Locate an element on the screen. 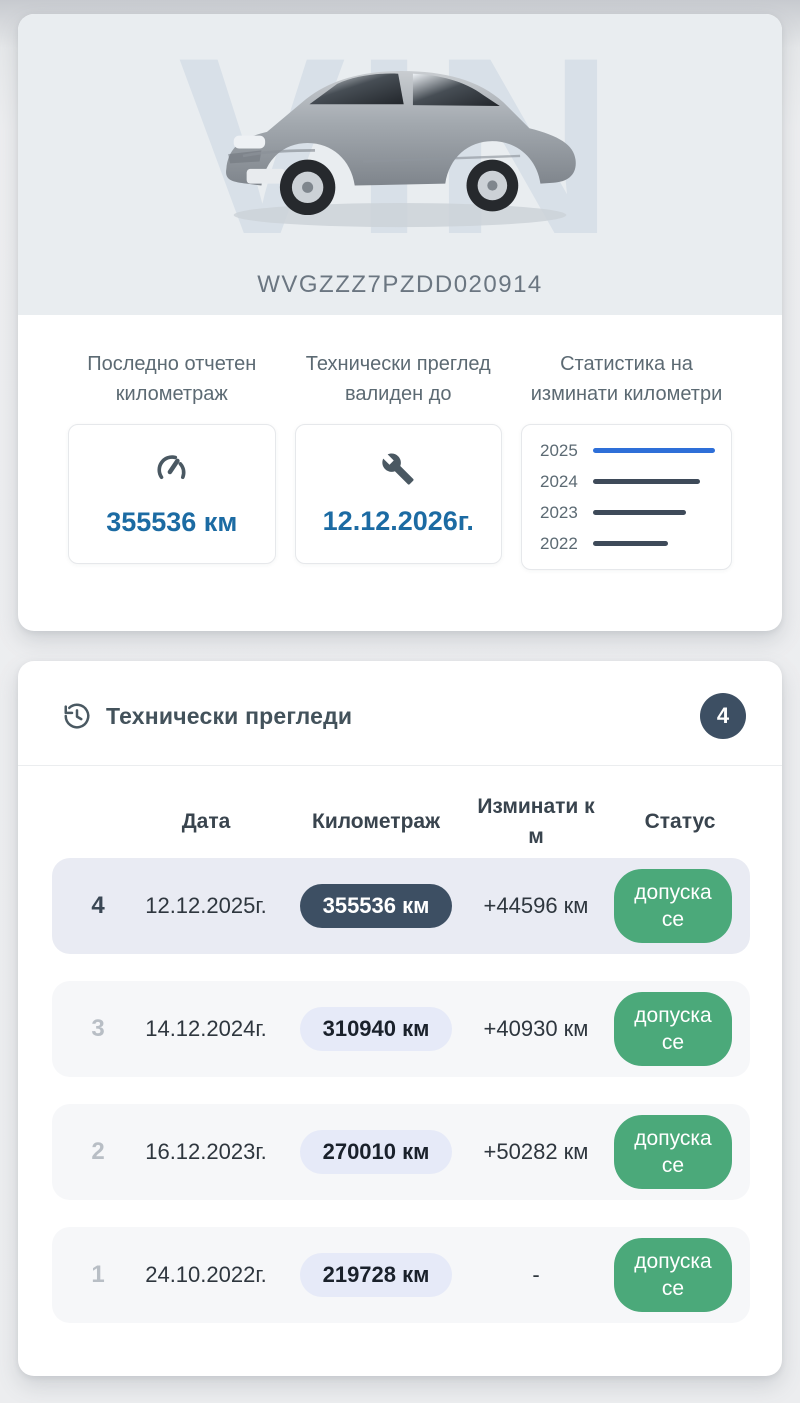 This screenshot has width=800, height=1403. chart-year-label: 2023 is located at coordinates (559, 512).